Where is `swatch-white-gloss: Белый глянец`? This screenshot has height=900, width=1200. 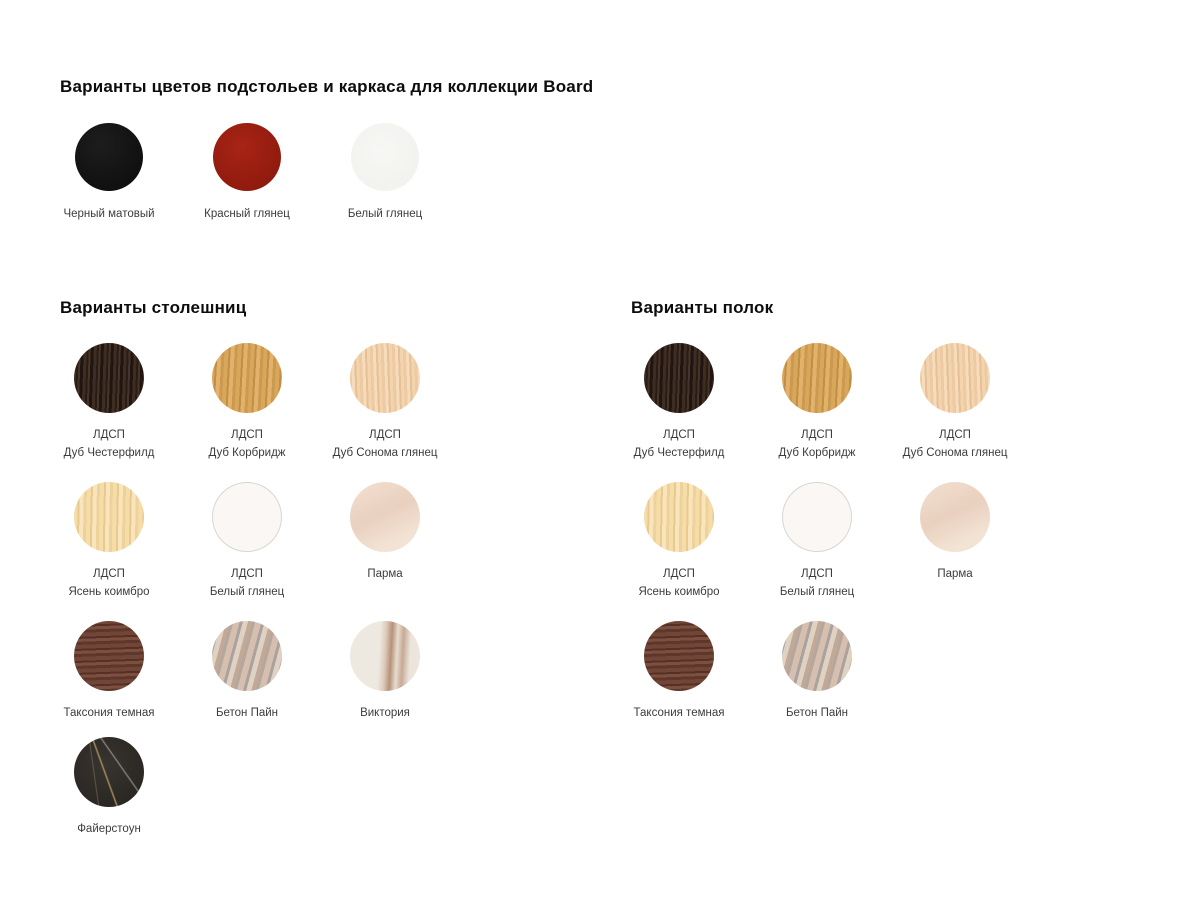 swatch-white-gloss: Белый глянец is located at coordinates (385, 173).